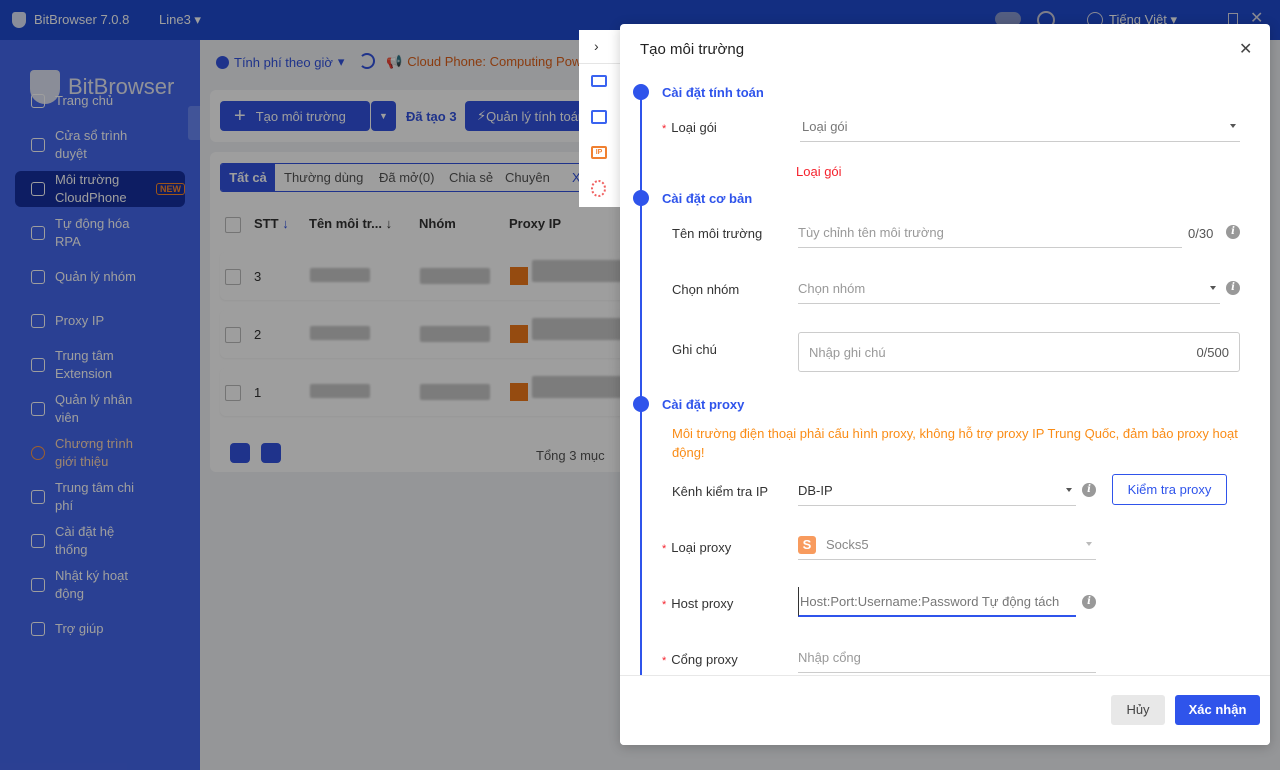 The width and height of the screenshot is (1280, 770). I want to click on tab-opened: Đã mở(0), so click(407, 177).